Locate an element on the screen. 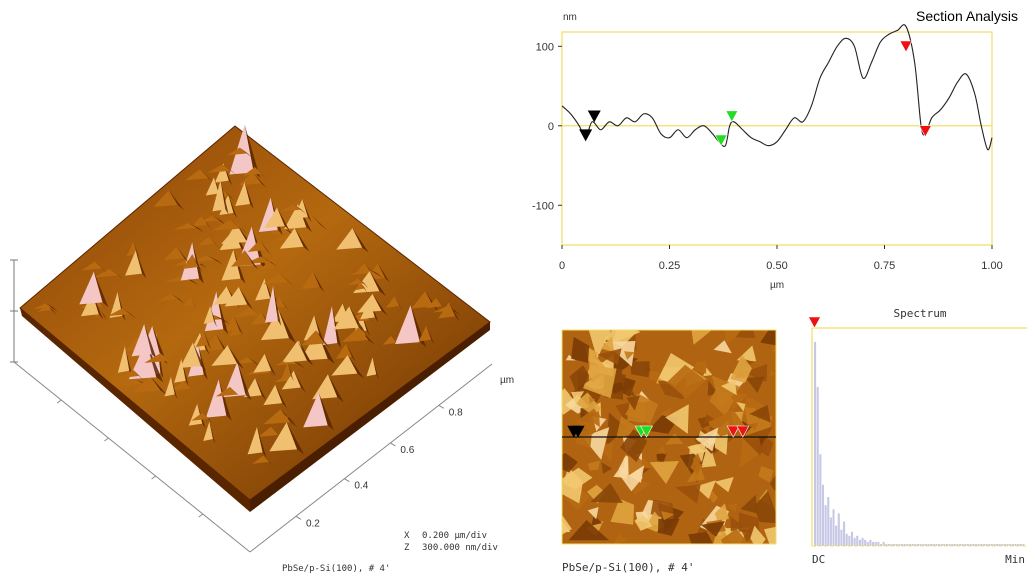 This screenshot has height=575, width=1027. depth-tick is located at coordinates (347, 480).